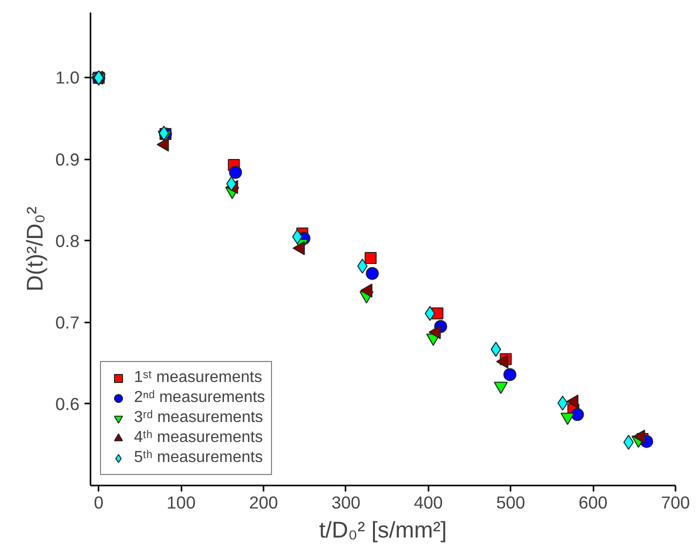 The image size is (700, 558). Describe the element at coordinates (675, 502) in the screenshot. I see `x-tick-label: 700` at that location.